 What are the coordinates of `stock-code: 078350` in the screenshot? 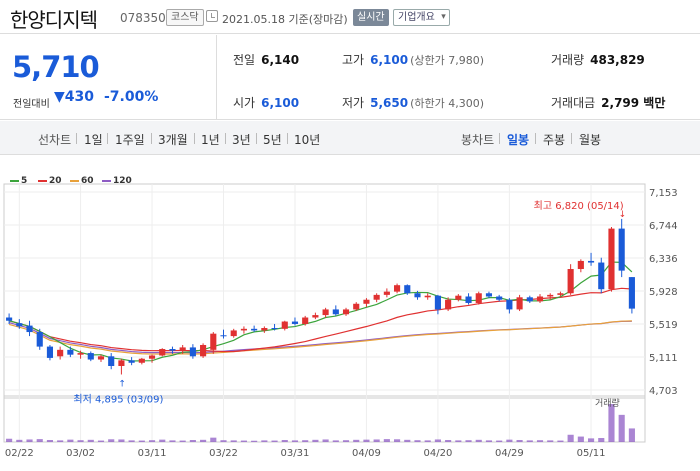 It's located at (143, 18).